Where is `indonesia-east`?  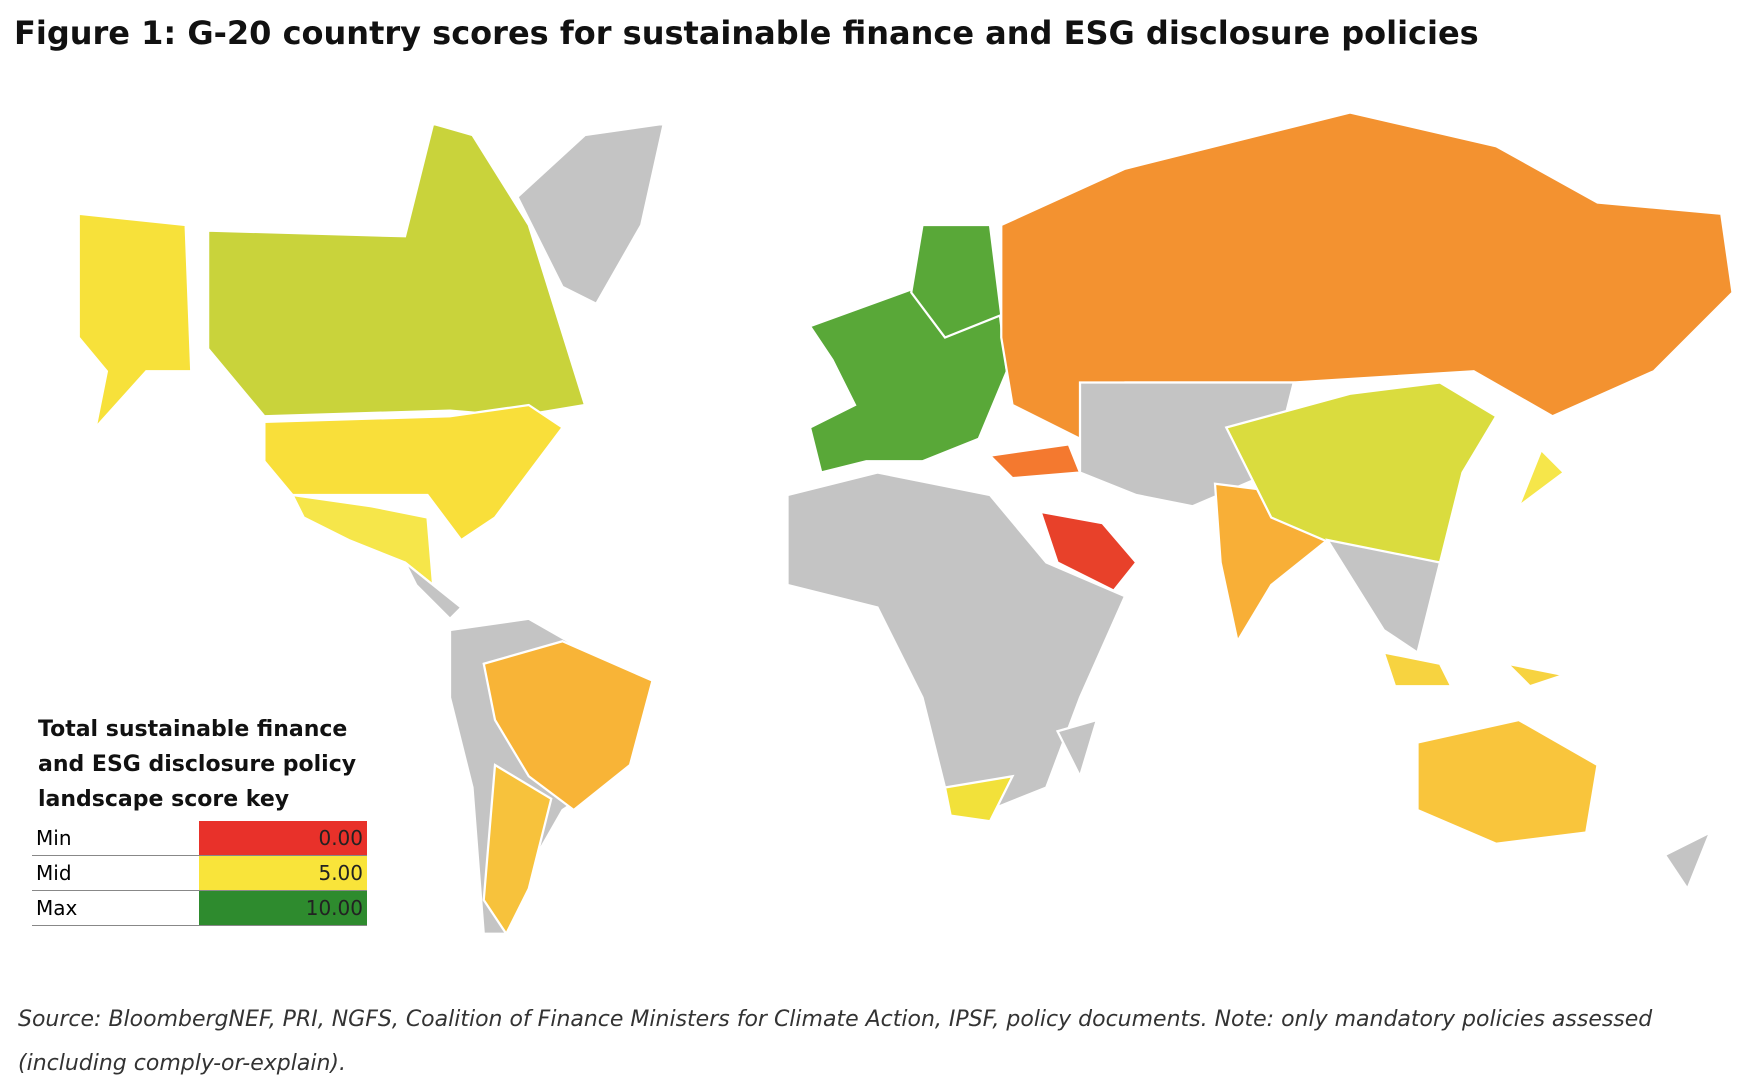
indonesia-east is located at coordinates (1536, 674).